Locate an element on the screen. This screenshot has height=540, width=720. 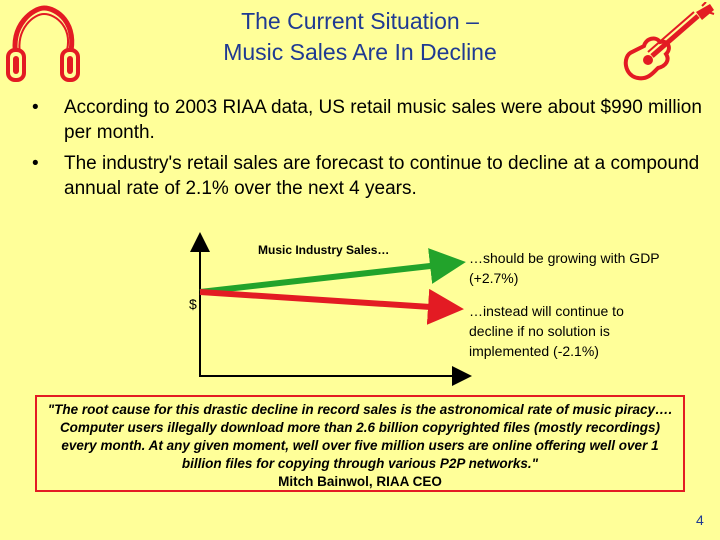
growth-arrow is located at coordinates (332, 271).